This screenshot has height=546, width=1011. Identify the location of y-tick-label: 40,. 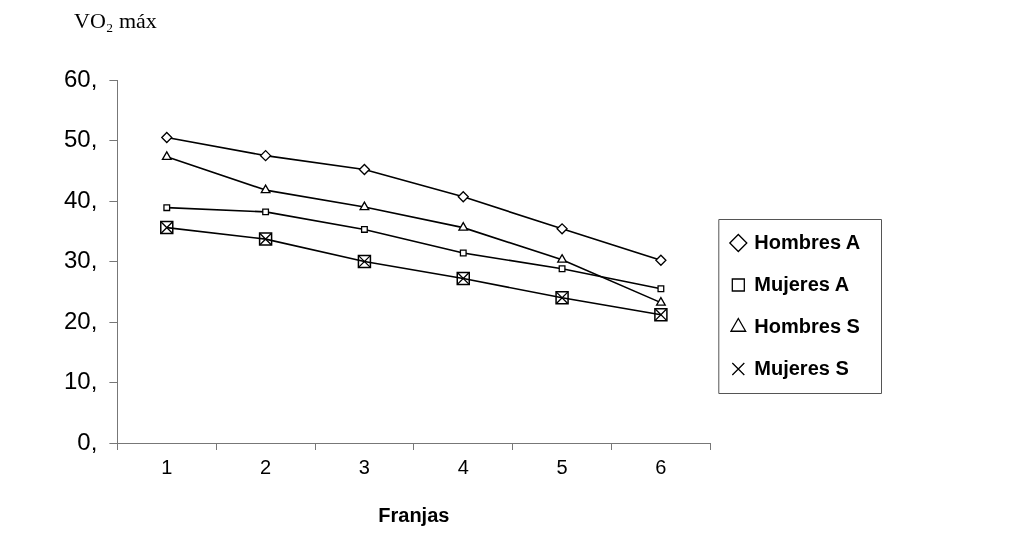
(80, 199).